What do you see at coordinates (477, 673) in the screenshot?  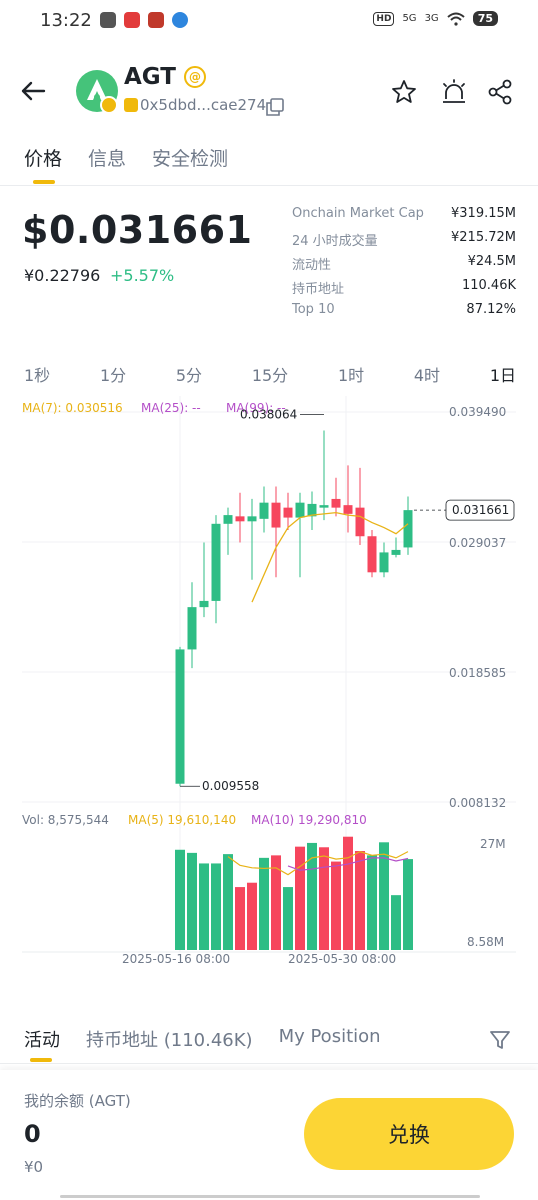 I see `price-tick: 0.018585` at bounding box center [477, 673].